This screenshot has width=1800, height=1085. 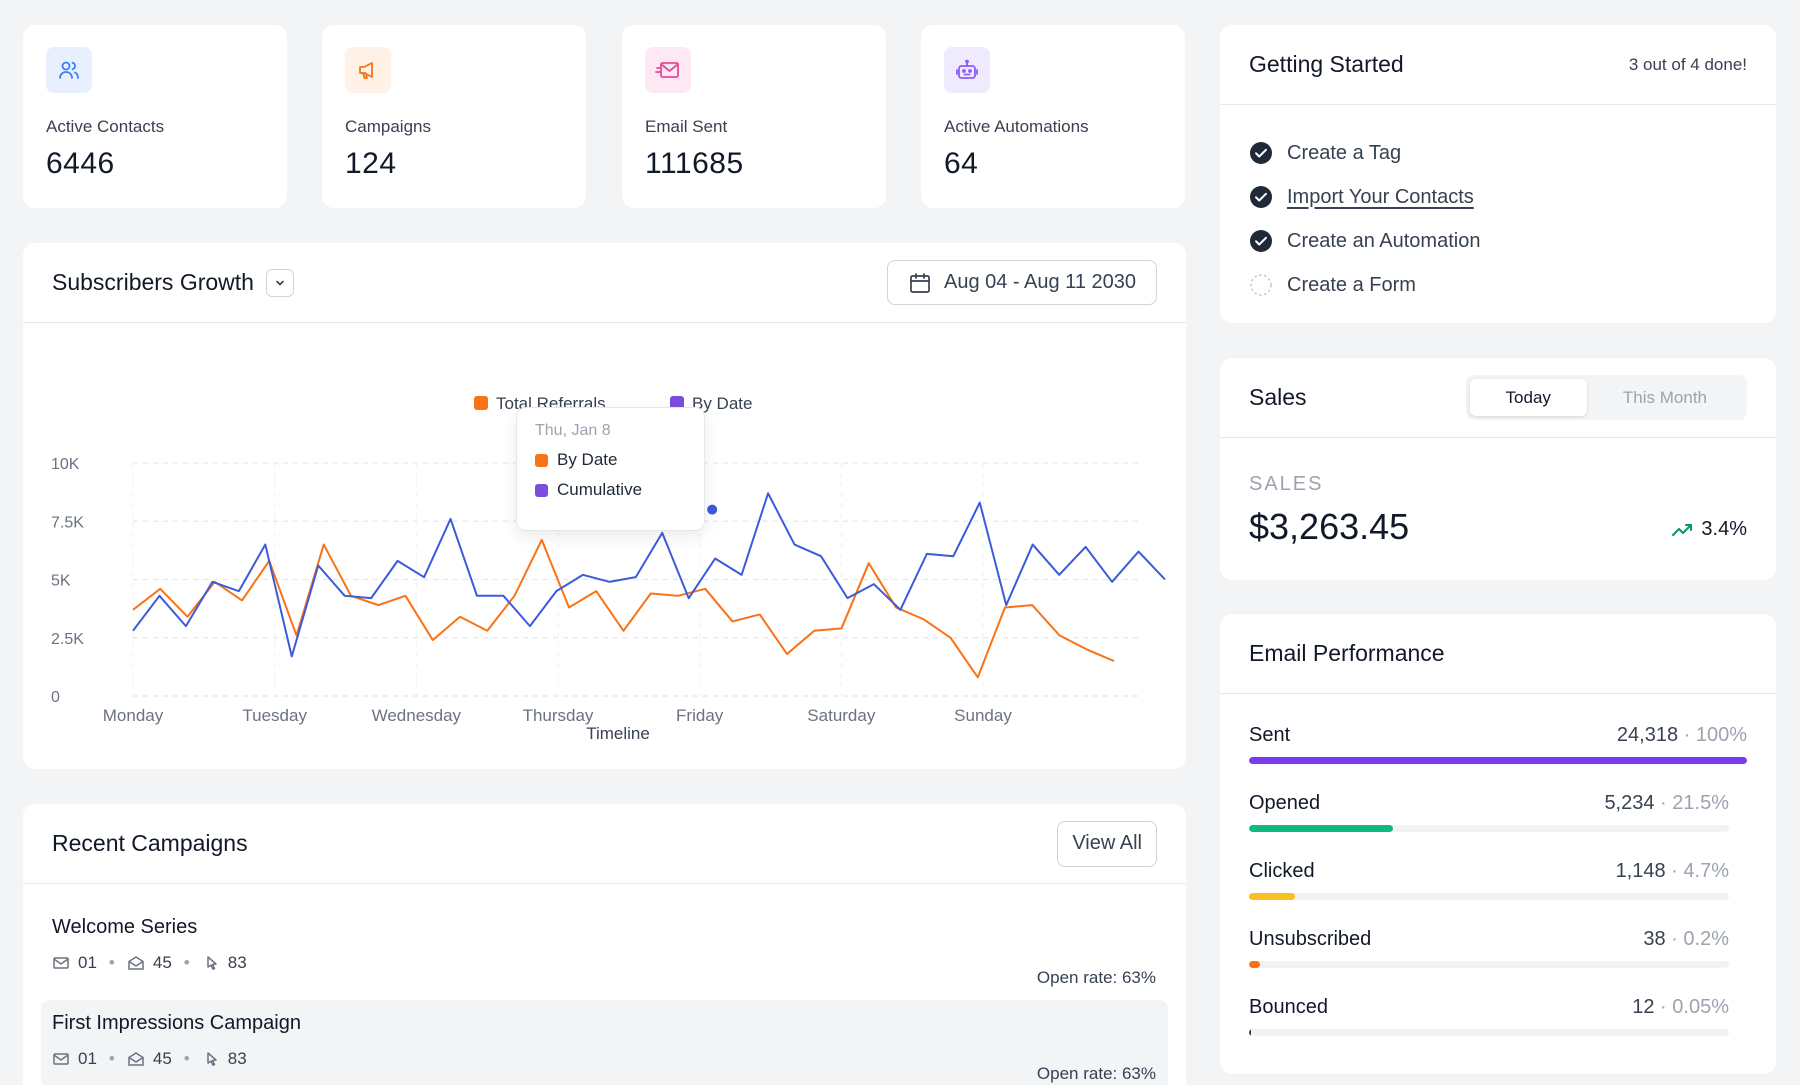 What do you see at coordinates (1347, 653) in the screenshot?
I see `perf-title: Email Performance` at bounding box center [1347, 653].